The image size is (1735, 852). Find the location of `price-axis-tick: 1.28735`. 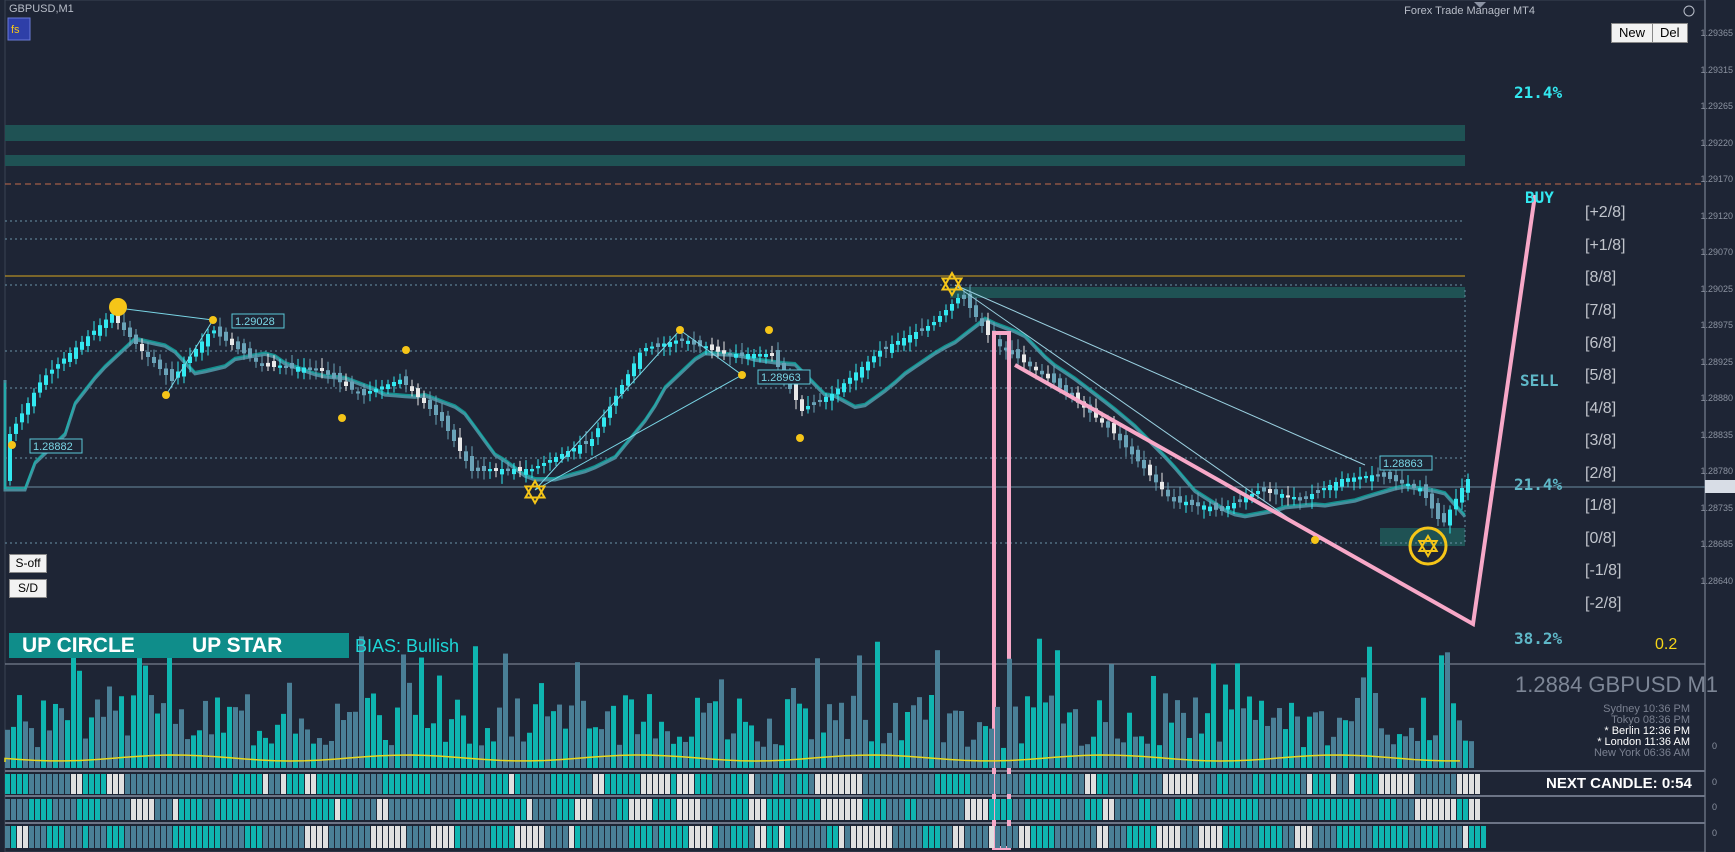

price-axis-tick: 1.28735 is located at coordinates (1716, 507).